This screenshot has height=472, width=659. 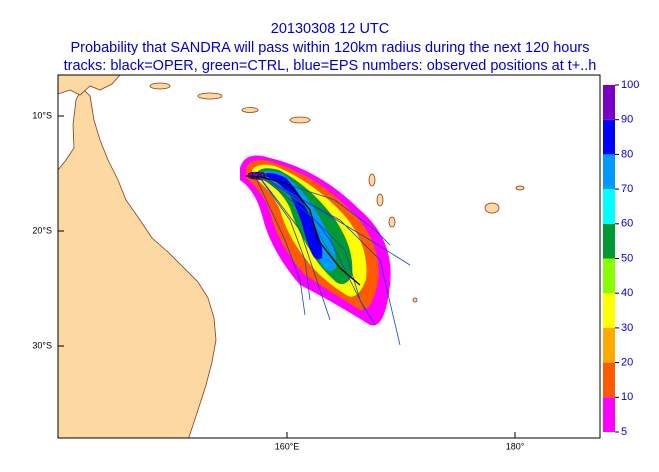 What do you see at coordinates (89, 85) in the screenshot?
I see `land` at bounding box center [89, 85].